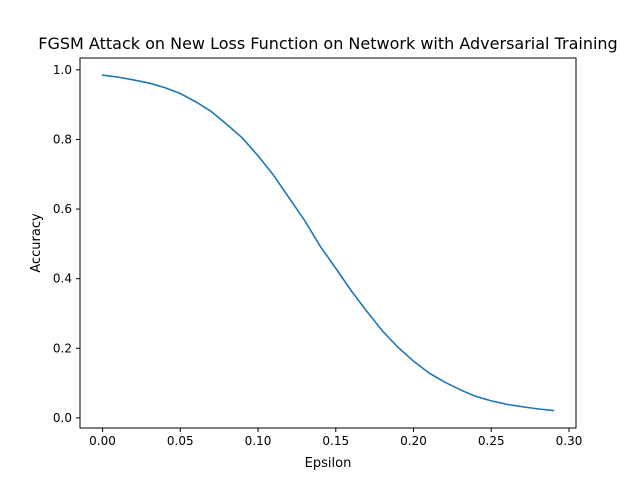 The width and height of the screenshot is (640, 480). What do you see at coordinates (62, 70) in the screenshot?
I see `y-tick-label: 1.0` at bounding box center [62, 70].